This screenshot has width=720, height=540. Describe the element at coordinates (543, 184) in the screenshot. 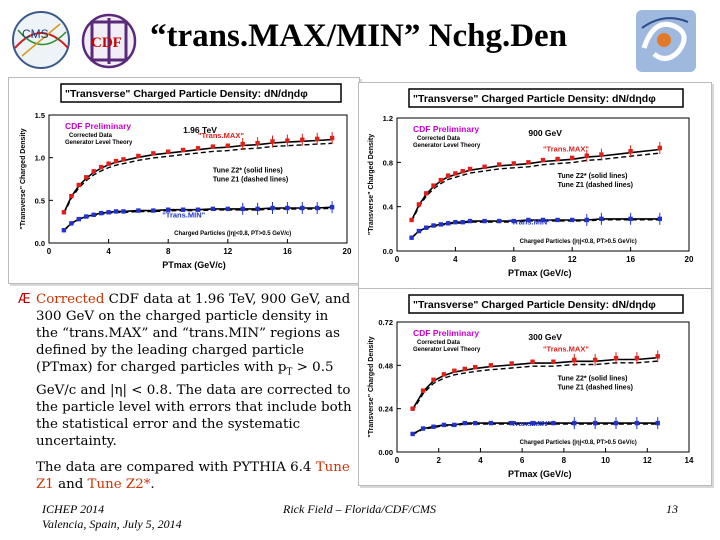

I see `plot-frame` at that location.